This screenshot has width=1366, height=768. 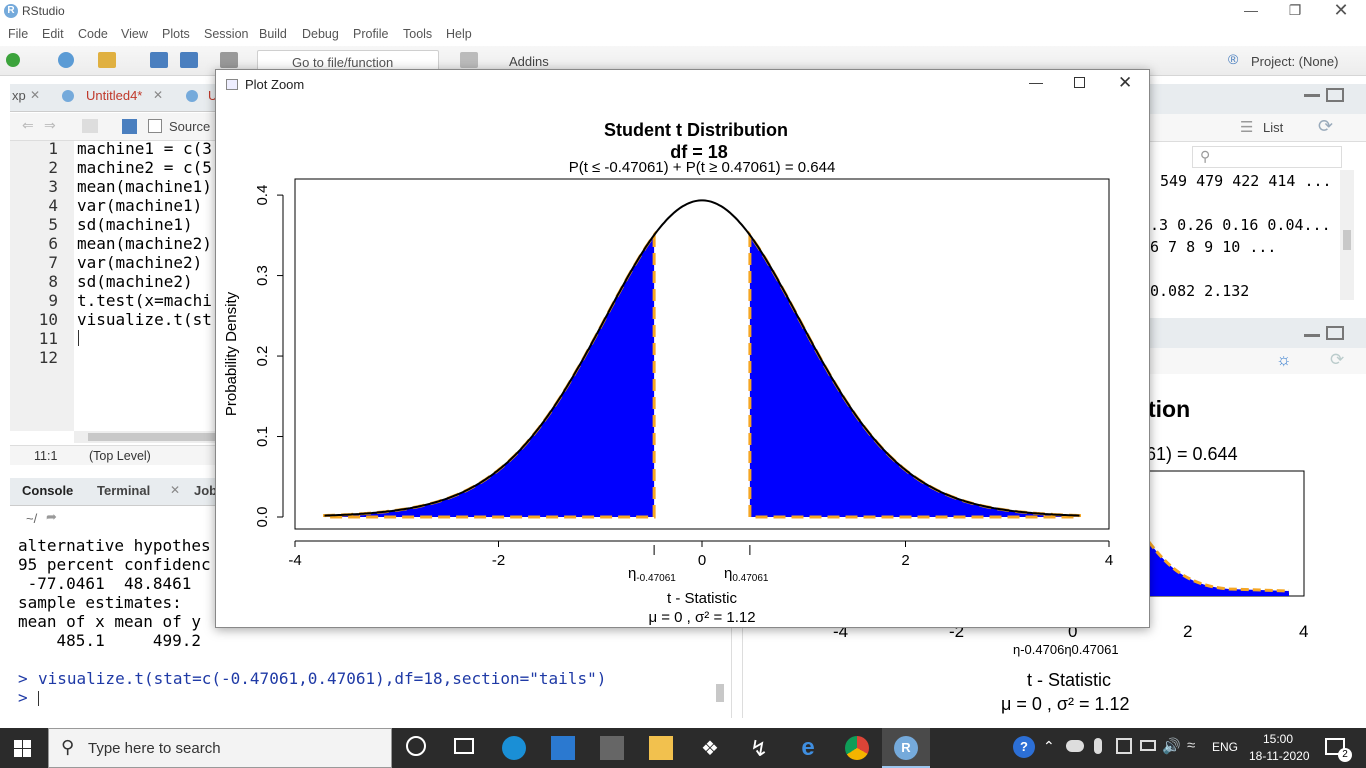 What do you see at coordinates (120, 456) in the screenshot?
I see `scope-selector: (Top Level)` at bounding box center [120, 456].